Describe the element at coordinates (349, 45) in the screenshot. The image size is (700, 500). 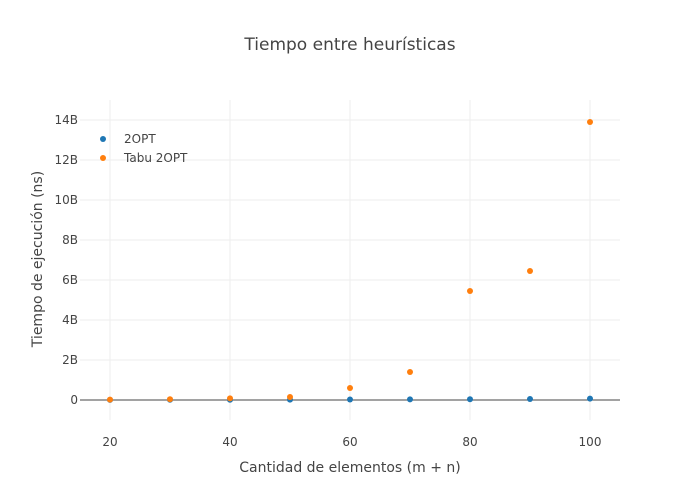
I see `chart-title: Tiempo entre heurísticas` at that location.